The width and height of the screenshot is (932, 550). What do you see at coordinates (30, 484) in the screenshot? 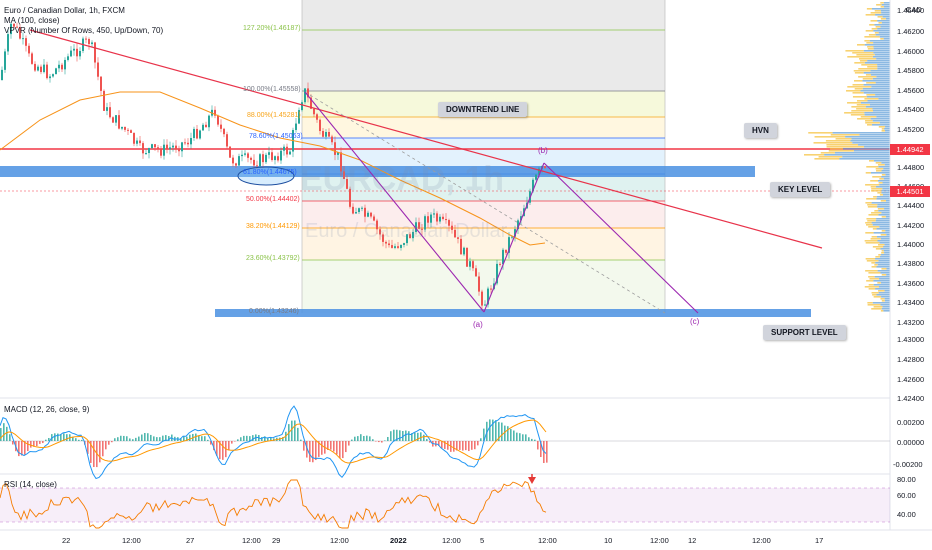
I see `rsi-legend: RSI (14, close)` at bounding box center [30, 484].